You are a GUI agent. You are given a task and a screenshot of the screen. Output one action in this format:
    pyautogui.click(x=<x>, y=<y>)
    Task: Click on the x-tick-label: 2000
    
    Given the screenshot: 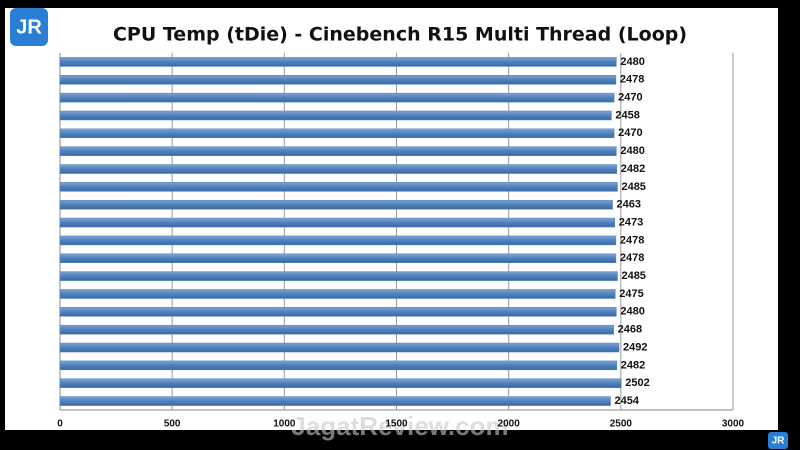 What is the action you would take?
    pyautogui.click(x=509, y=424)
    